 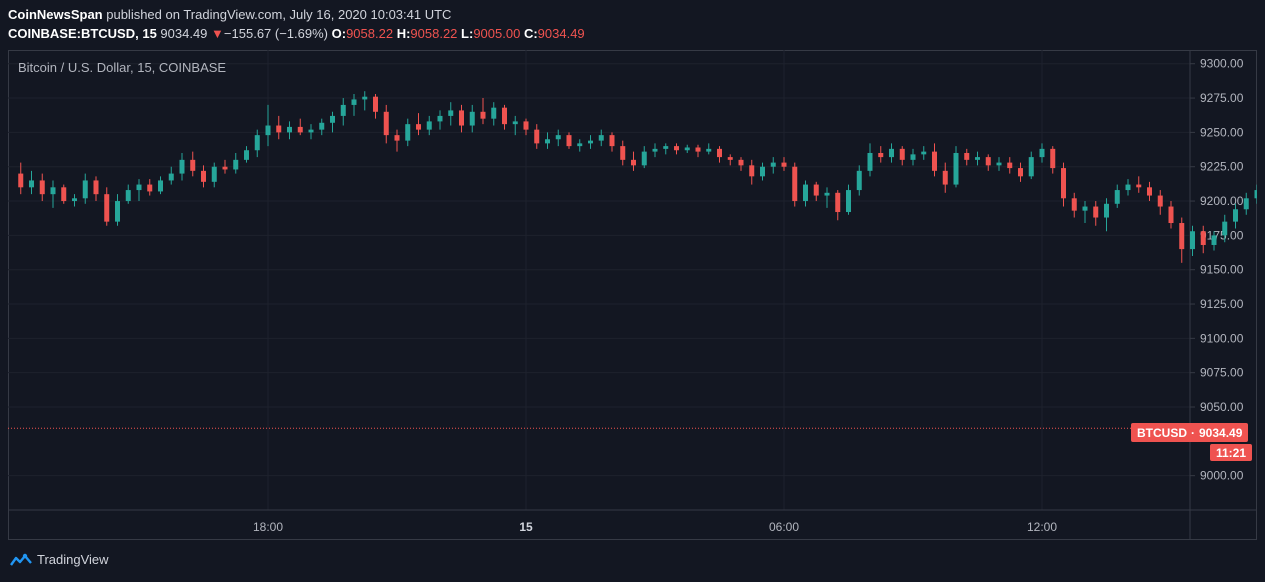 What do you see at coordinates (526, 527) in the screenshot?
I see `x-tick-label: 15` at bounding box center [526, 527].